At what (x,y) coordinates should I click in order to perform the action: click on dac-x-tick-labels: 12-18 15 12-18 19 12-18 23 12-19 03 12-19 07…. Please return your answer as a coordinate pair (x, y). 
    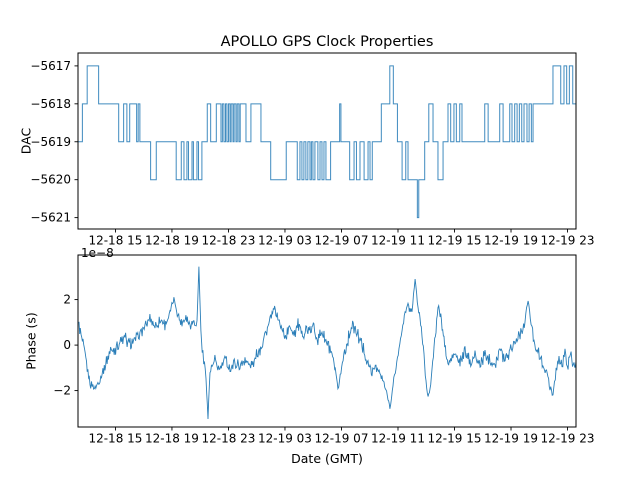
    Looking at the image, I should click on (341, 238).